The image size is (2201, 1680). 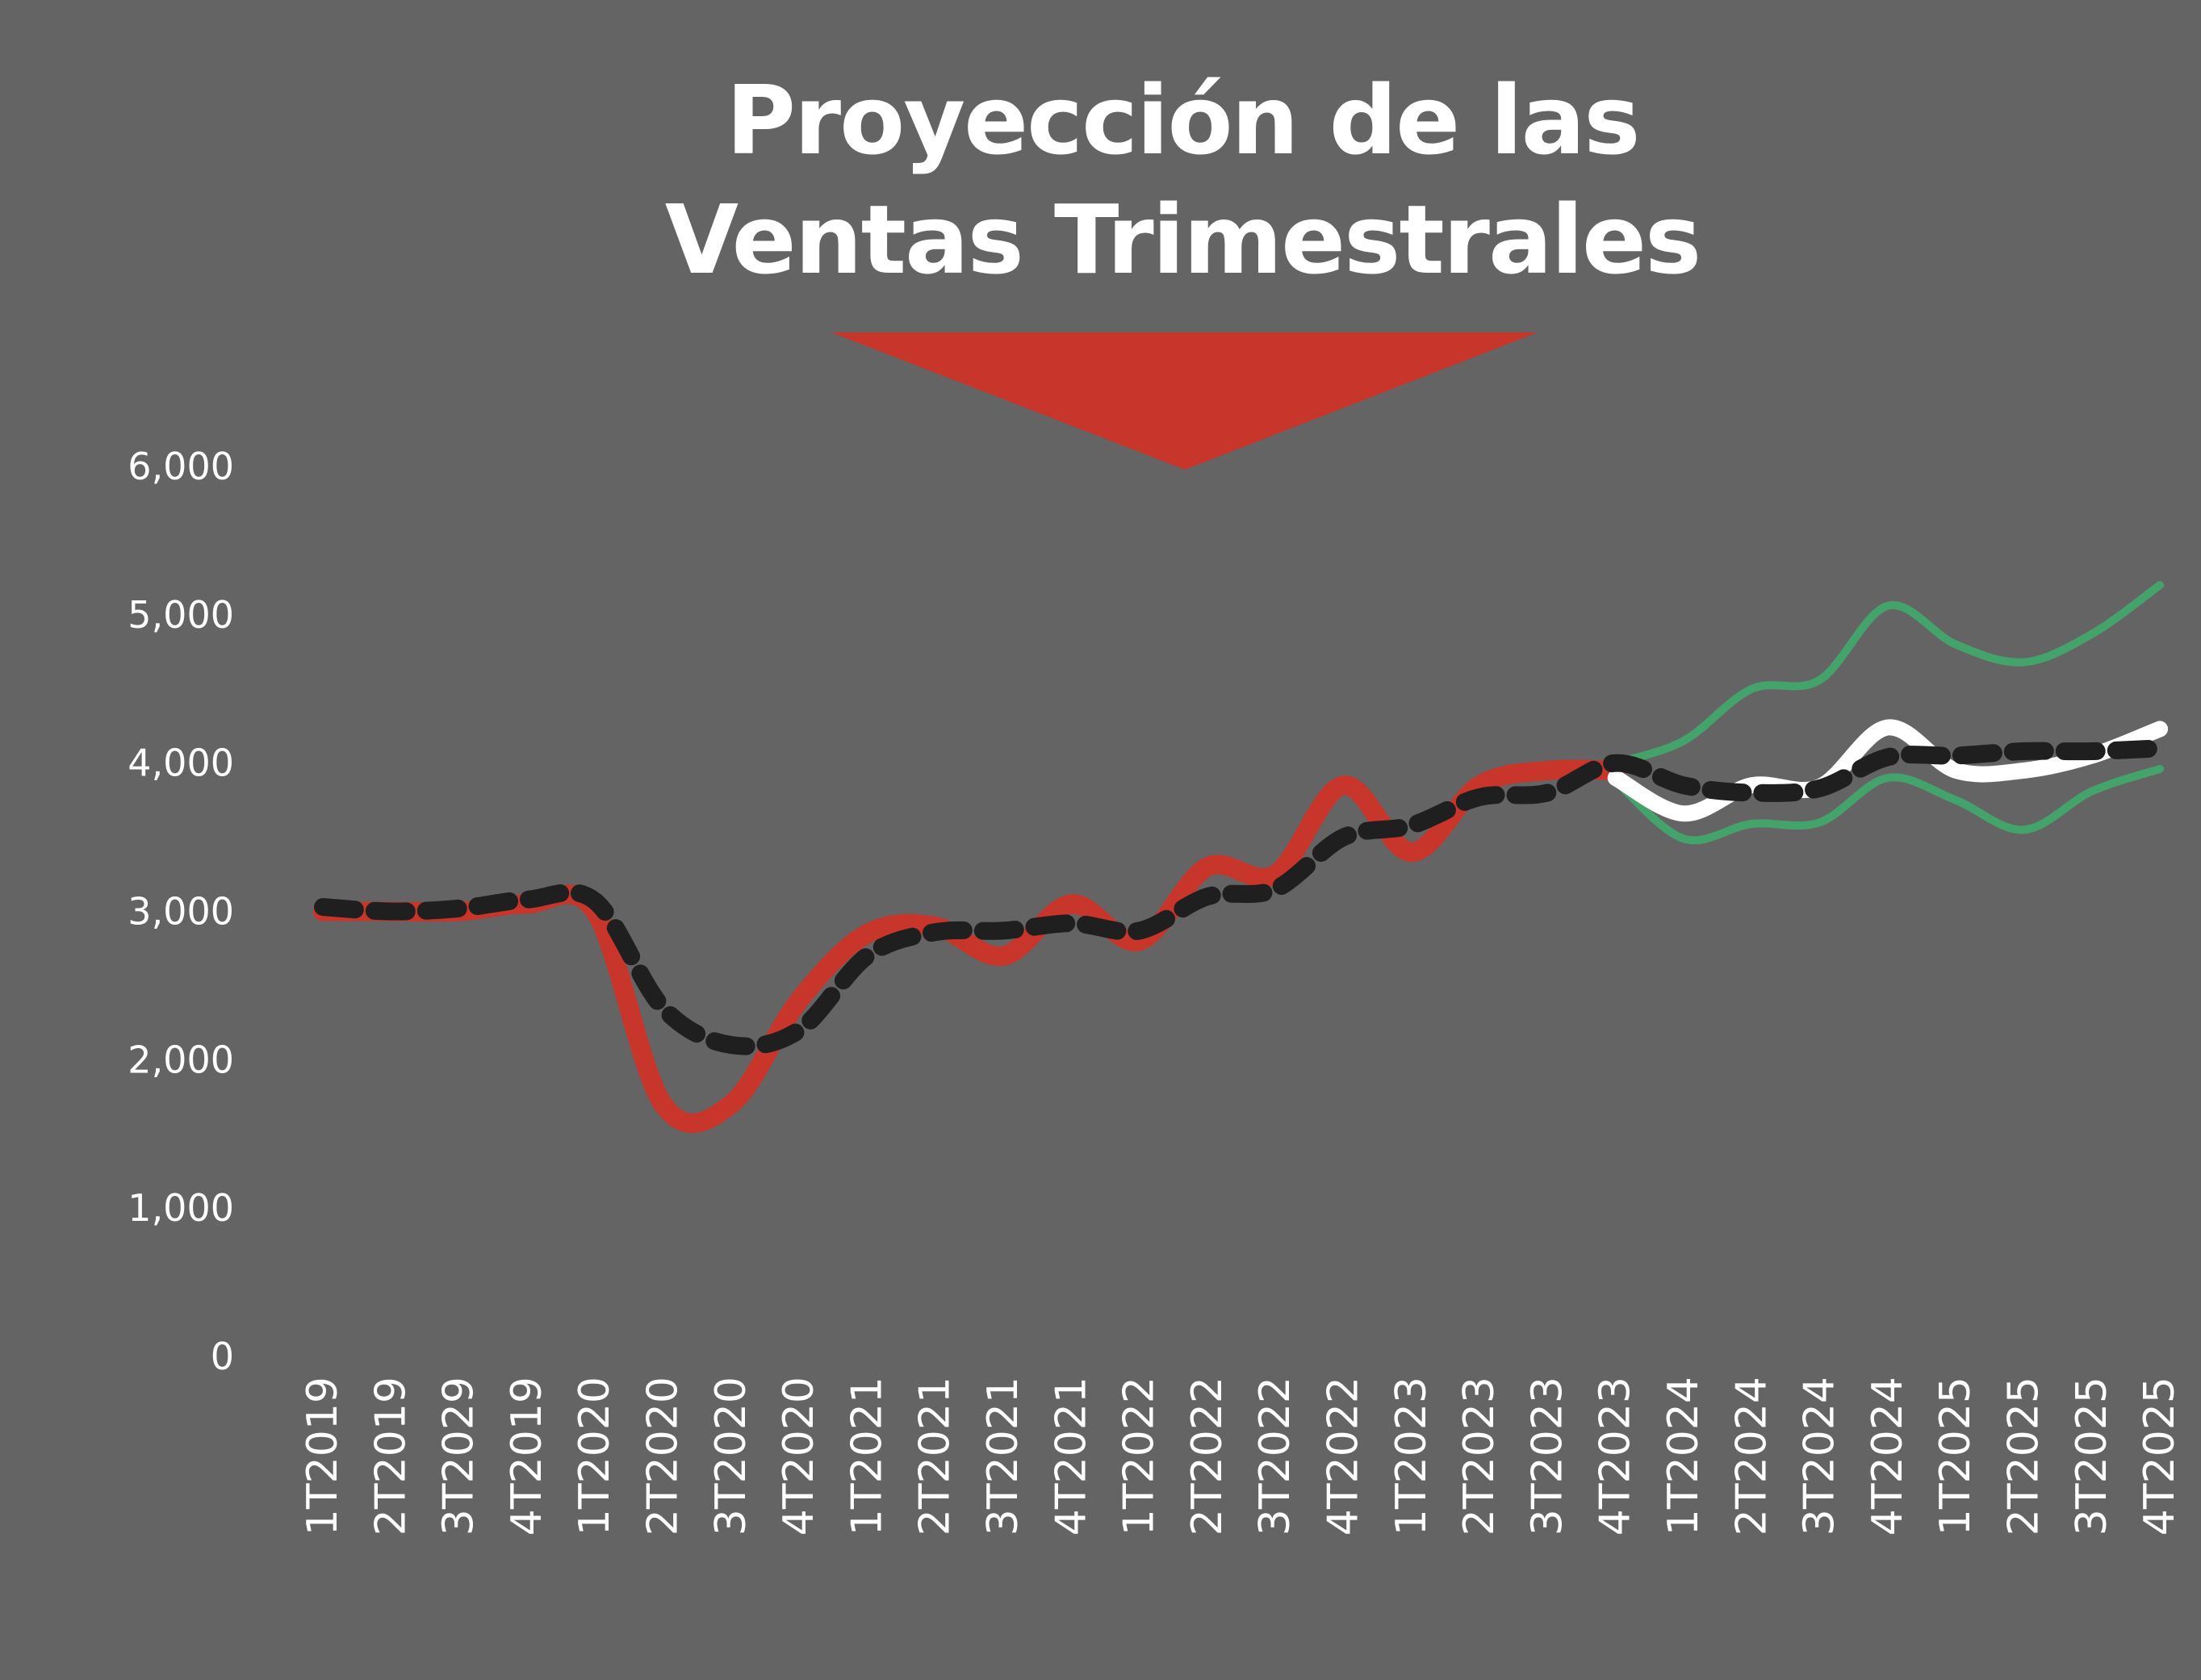 What do you see at coordinates (1751, 1457) in the screenshot?
I see `x-tick-label: 2T2024` at bounding box center [1751, 1457].